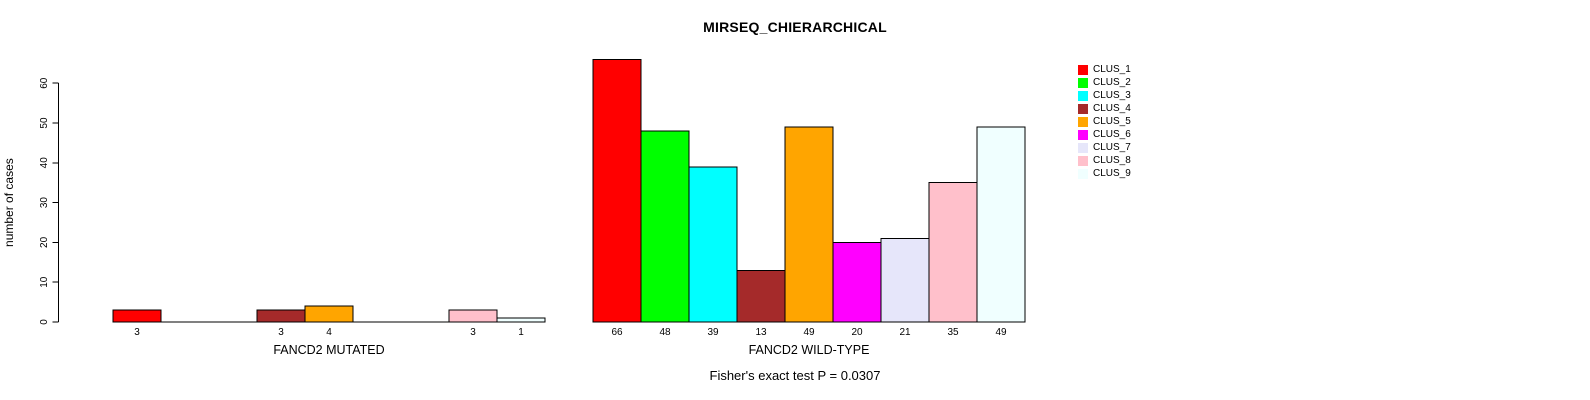 The width and height of the screenshot is (1590, 400). I want to click on legend-item: CLUS_9, so click(1104, 173).